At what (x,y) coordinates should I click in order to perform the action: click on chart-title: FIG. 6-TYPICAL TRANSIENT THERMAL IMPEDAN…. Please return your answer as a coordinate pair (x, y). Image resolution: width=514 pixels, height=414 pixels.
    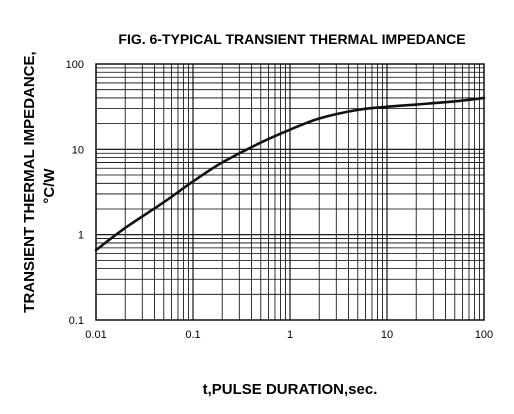
    Looking at the image, I should click on (291, 39).